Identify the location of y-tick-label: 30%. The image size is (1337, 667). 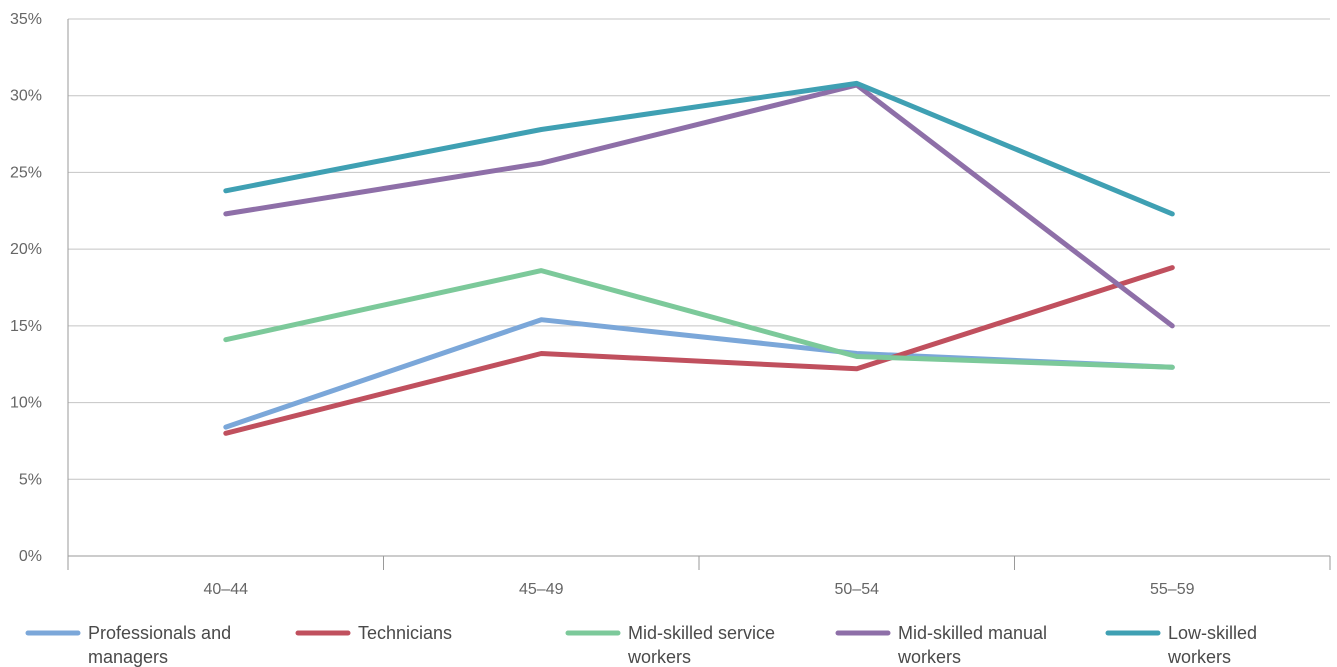
(26, 96).